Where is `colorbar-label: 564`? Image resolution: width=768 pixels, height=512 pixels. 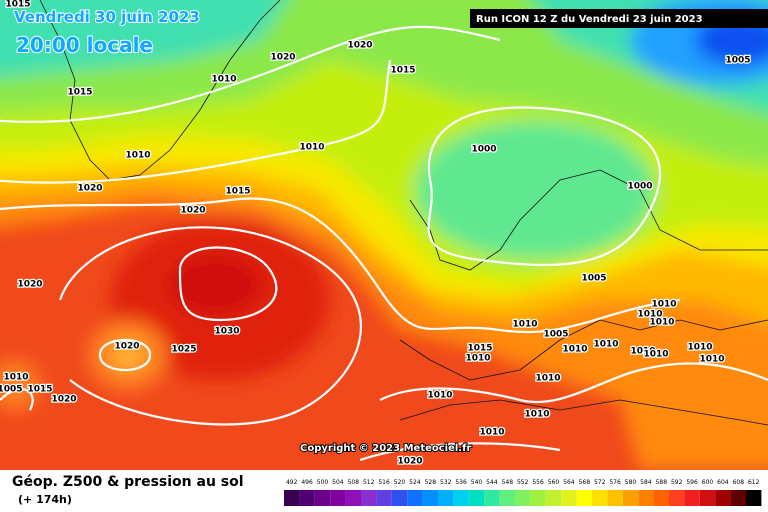
colorbar-label: 564 is located at coordinates (569, 482).